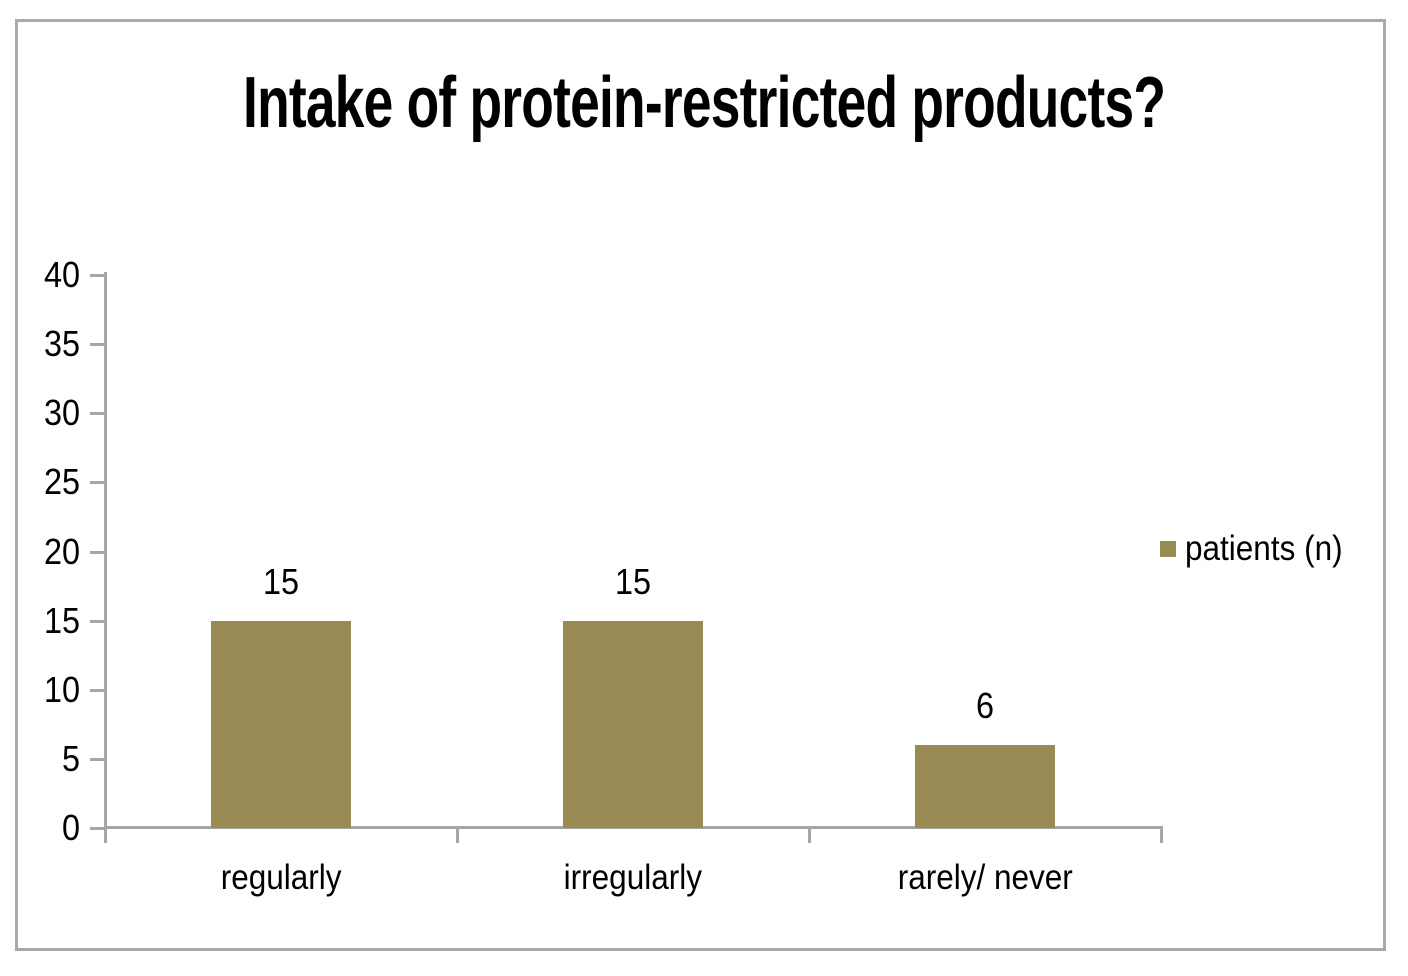  Describe the element at coordinates (70, 827) in the screenshot. I see `label-text: 0` at that location.